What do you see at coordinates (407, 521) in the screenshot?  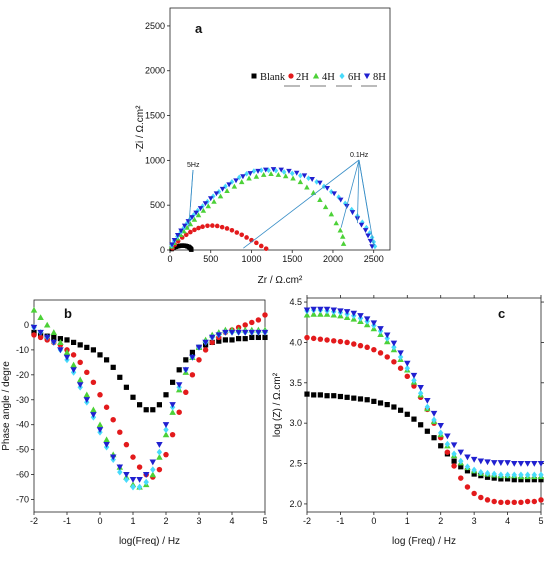 I see `x-tick-label: 1` at bounding box center [407, 521].